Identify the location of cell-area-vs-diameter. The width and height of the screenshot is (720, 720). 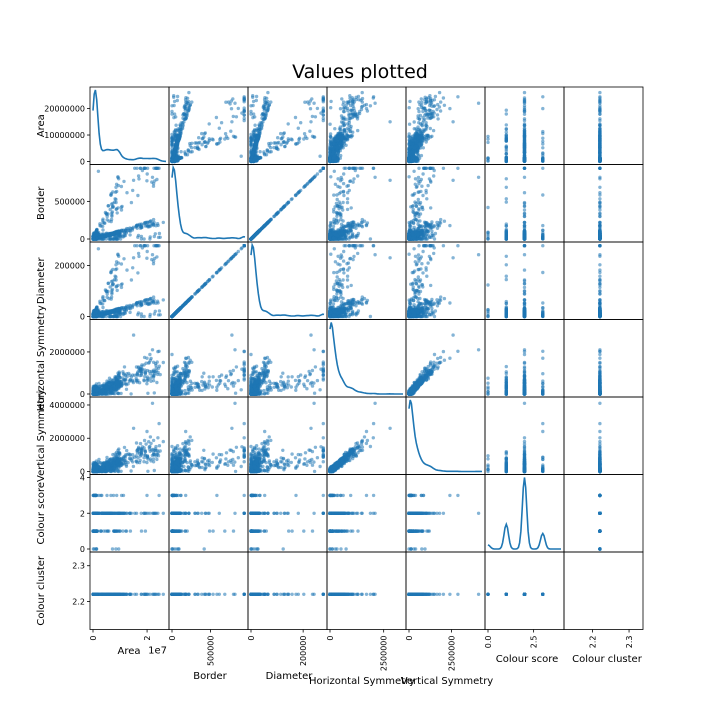
(287, 125).